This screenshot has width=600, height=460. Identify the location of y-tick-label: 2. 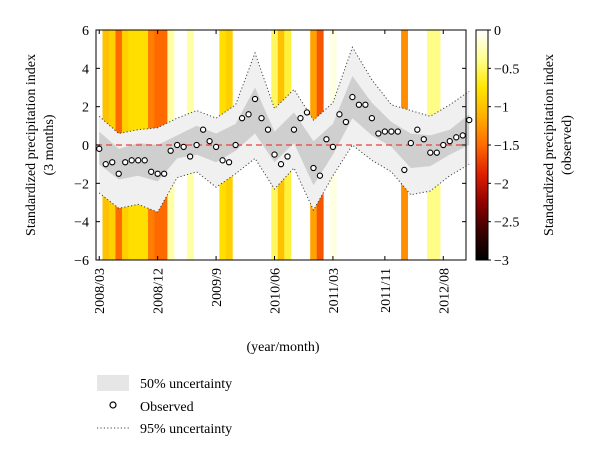
(85, 108).